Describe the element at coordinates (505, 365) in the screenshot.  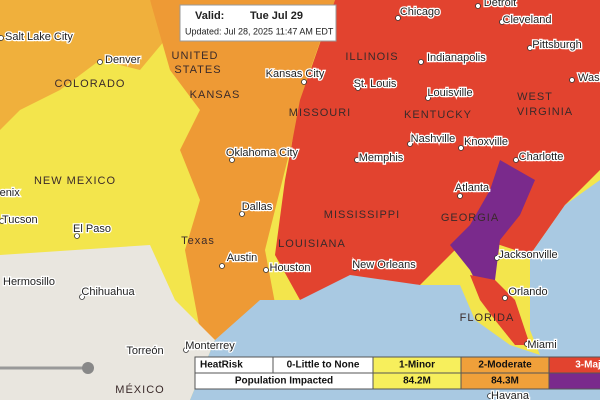
I see `legend-level: 2-Moderate` at that location.